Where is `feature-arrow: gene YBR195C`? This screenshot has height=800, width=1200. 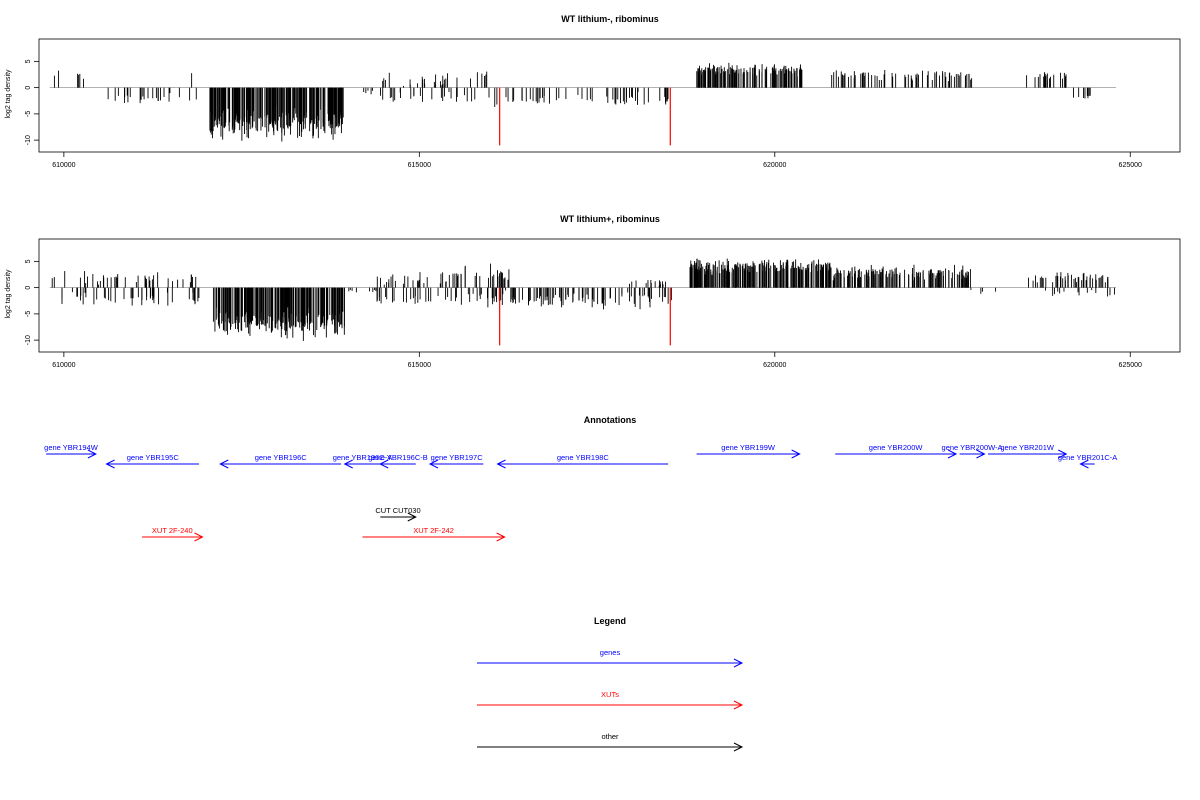
feature-arrow: gene YBR195C is located at coordinates (152, 461).